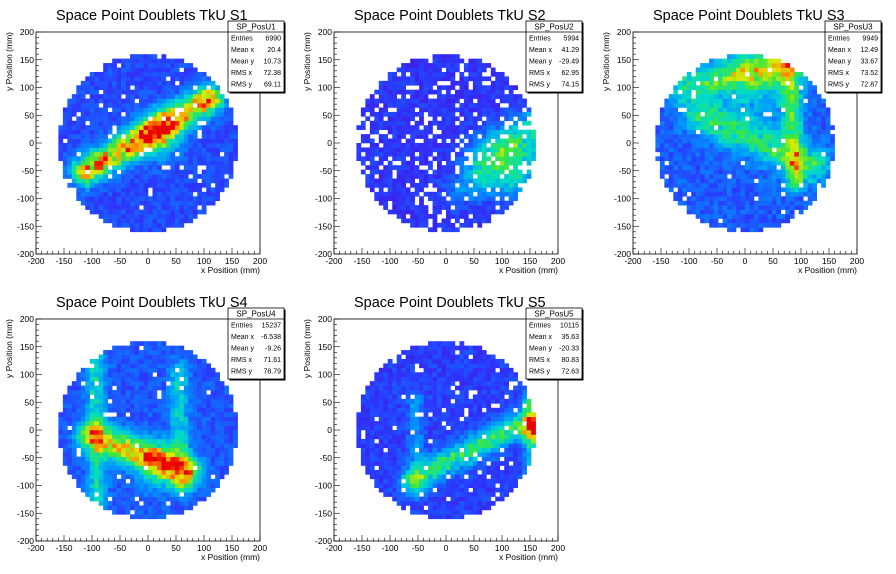 The image size is (896, 574). What do you see at coordinates (624, 60) in the screenshot?
I see `y-tick-label: 150` at bounding box center [624, 60].